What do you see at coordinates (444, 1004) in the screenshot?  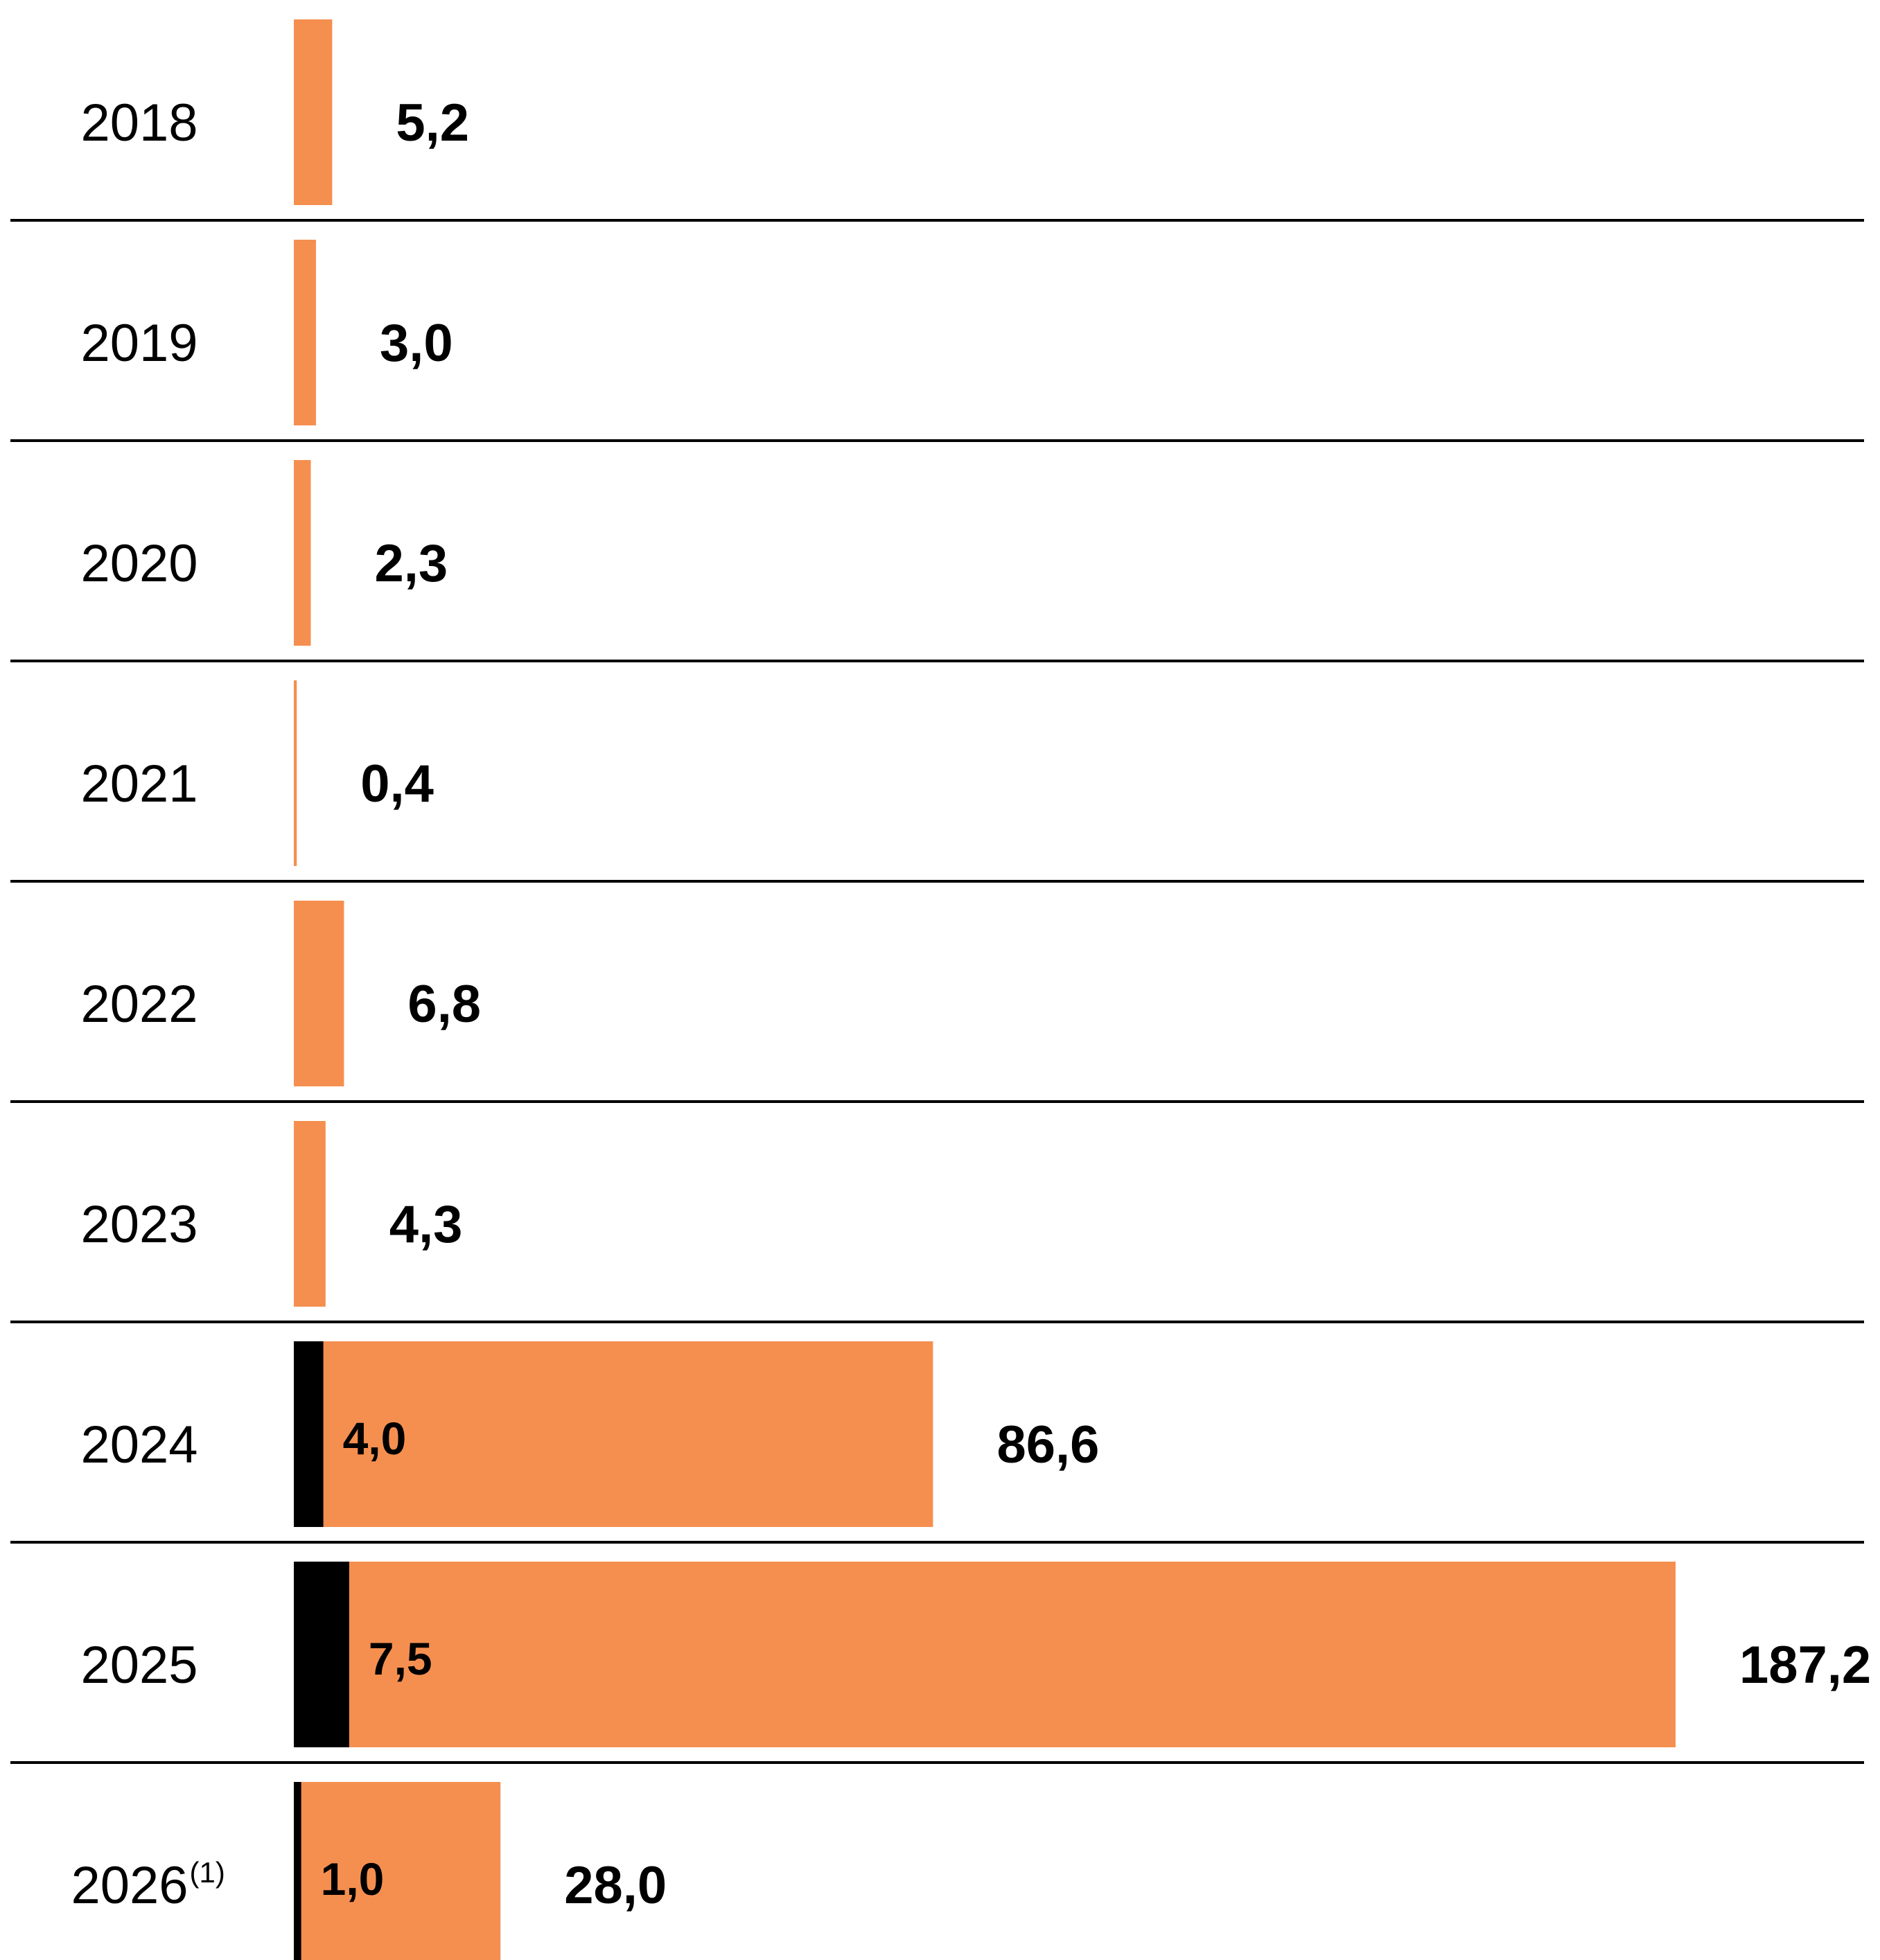 I see `total-value-label: 6,8` at bounding box center [444, 1004].